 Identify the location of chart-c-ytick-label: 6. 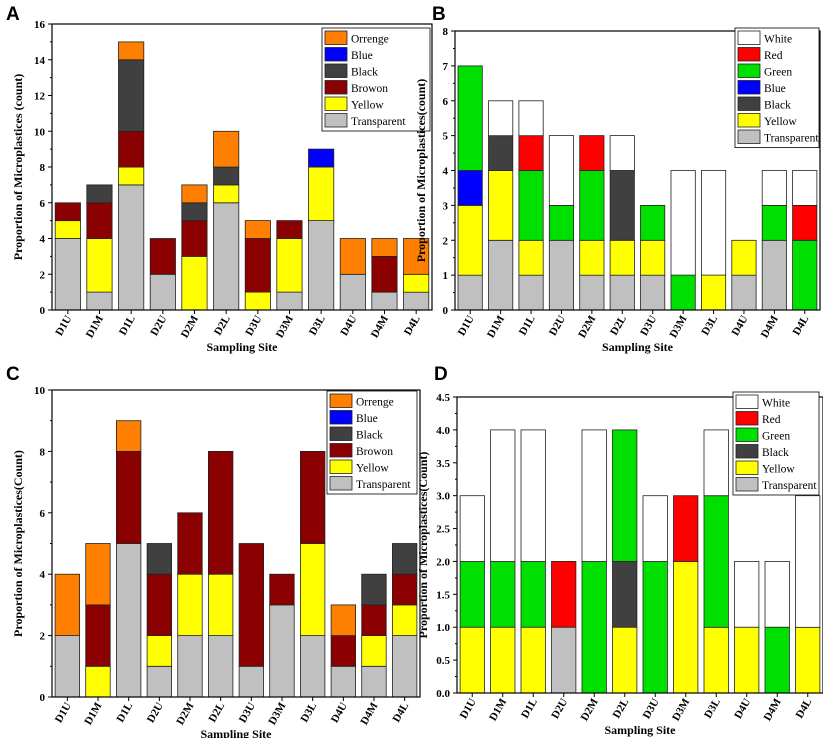
(43, 514).